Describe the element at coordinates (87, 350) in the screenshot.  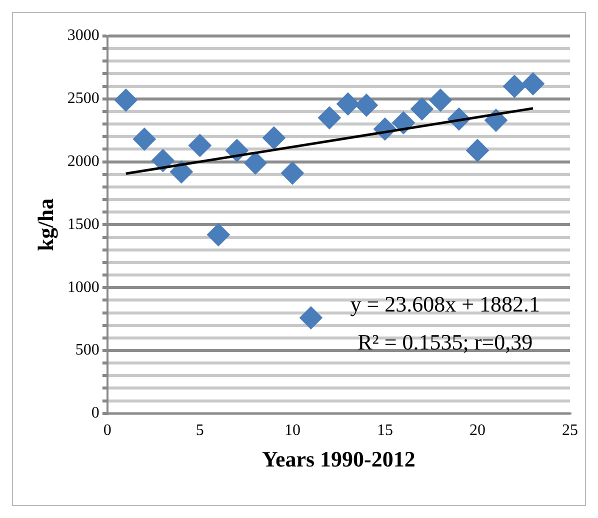
I see `y-tick-label: 500` at that location.